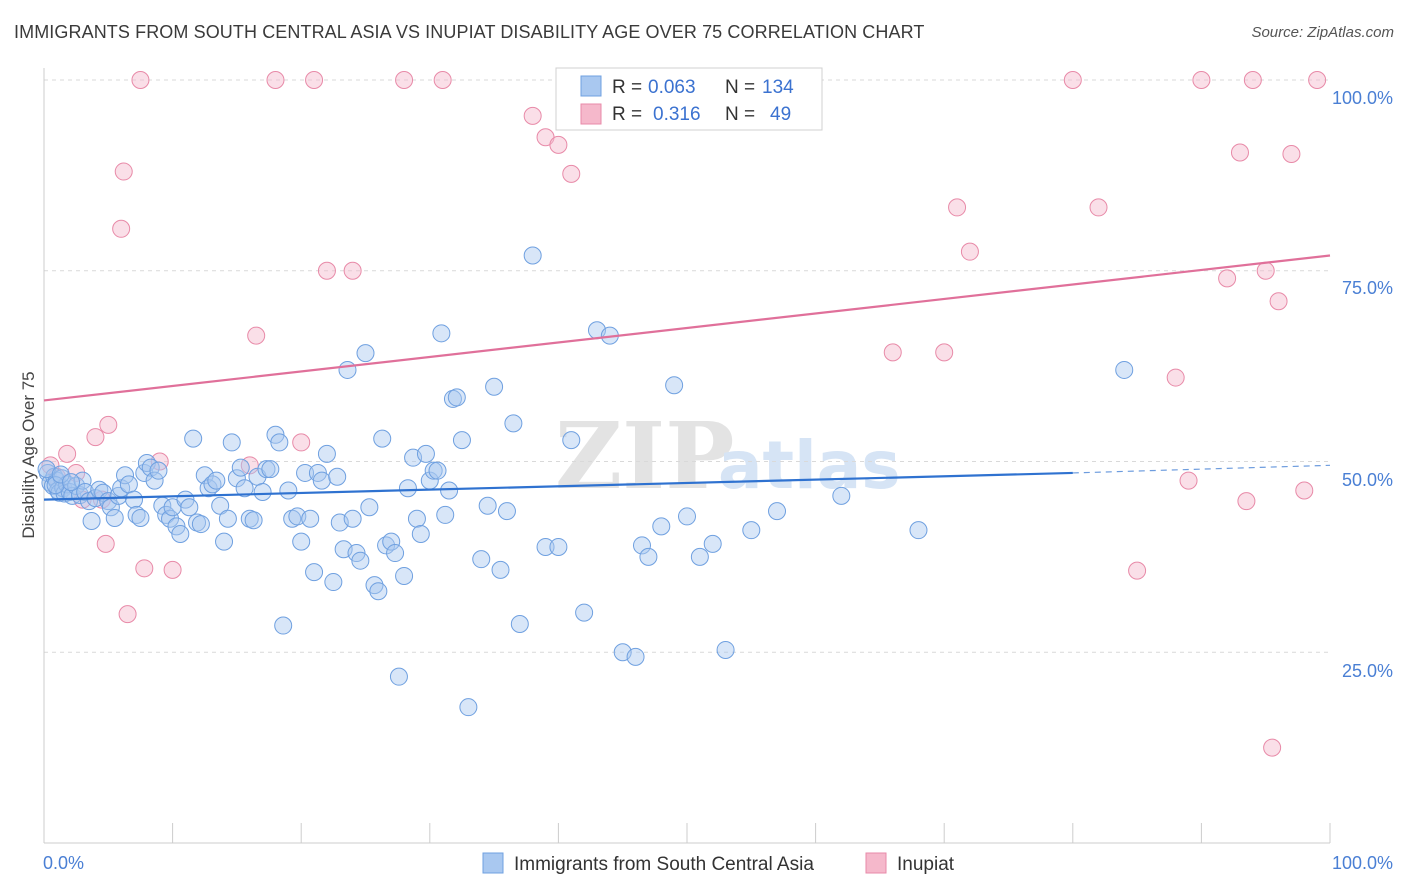  Describe the element at coordinates (627, 87) in the screenshot. I see `legend-r-label-blue: R =` at that location.